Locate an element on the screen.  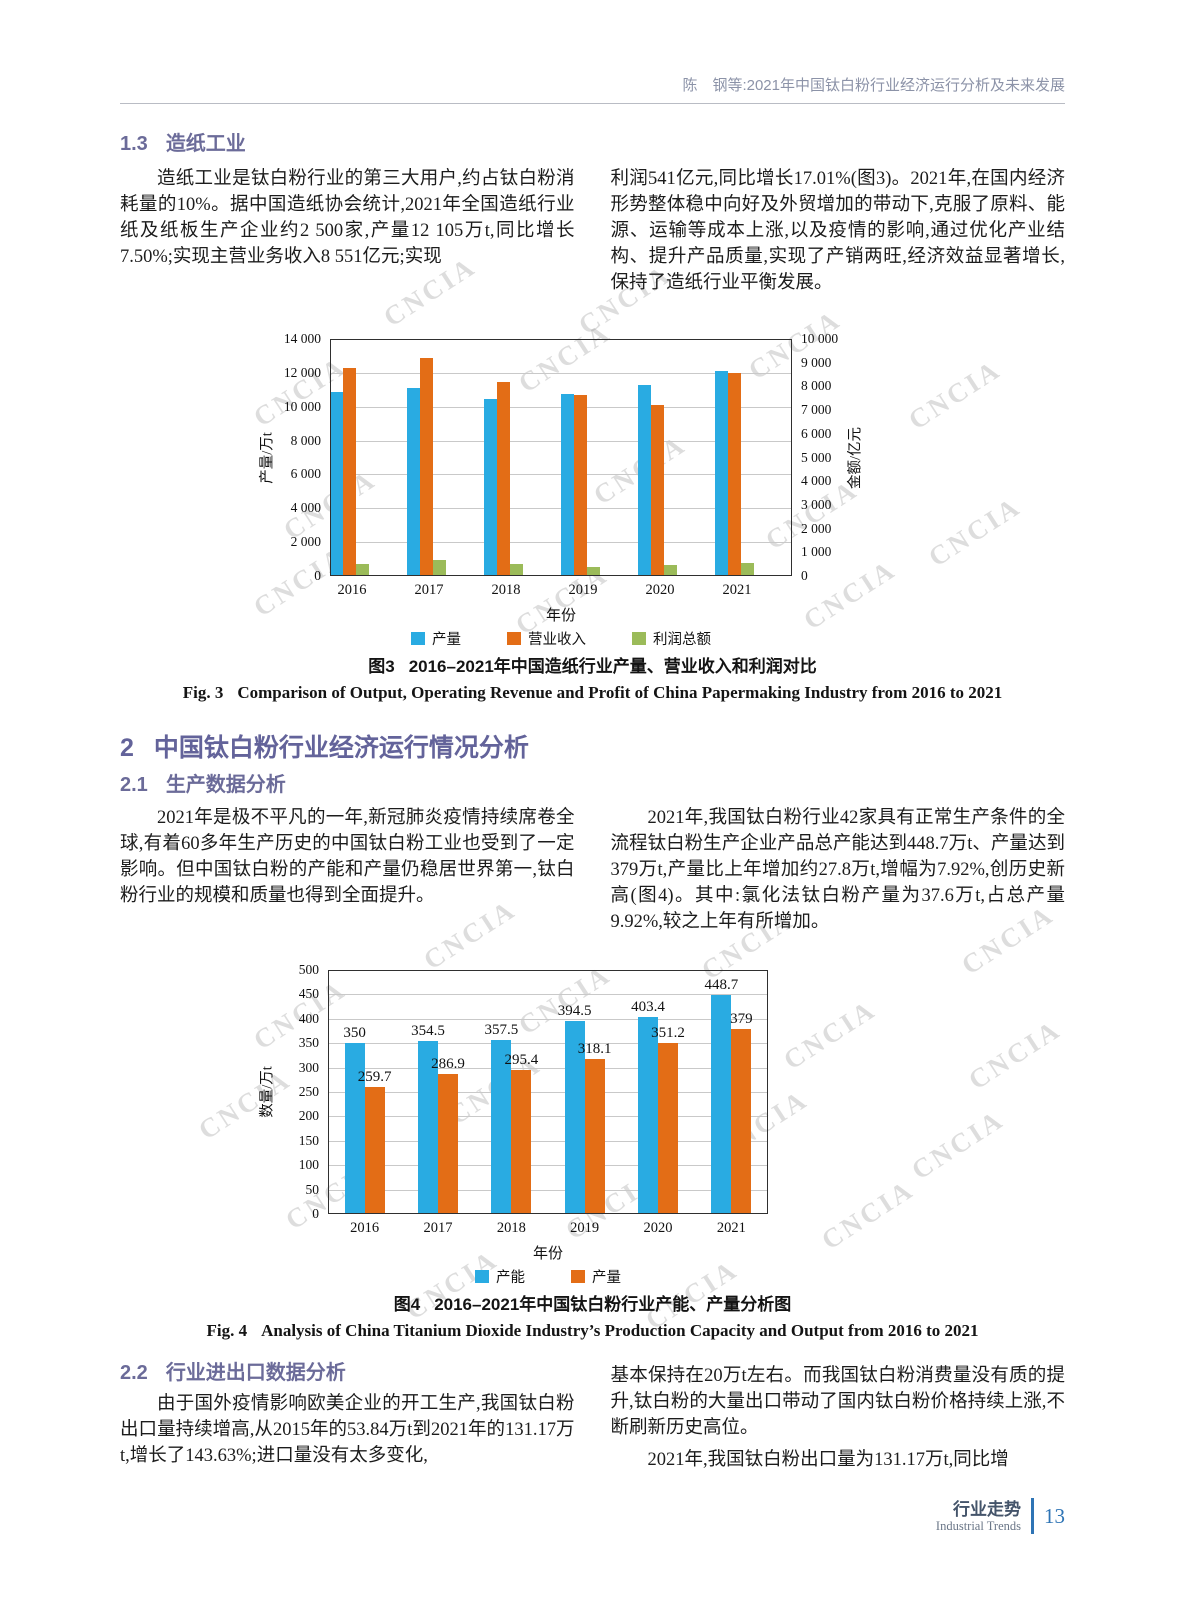
bar-value-label: 350 is located at coordinates (354, 1033).